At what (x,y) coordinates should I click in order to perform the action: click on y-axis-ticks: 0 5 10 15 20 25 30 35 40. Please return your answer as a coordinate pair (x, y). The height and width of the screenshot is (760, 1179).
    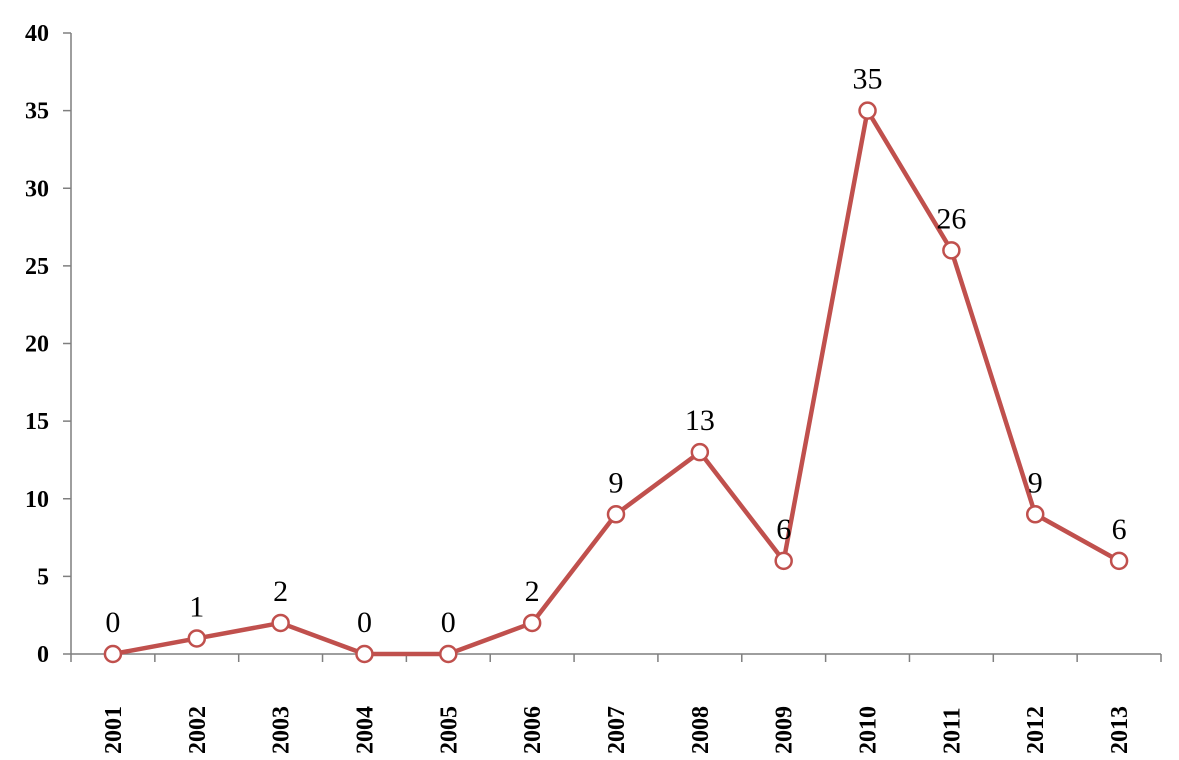
    Looking at the image, I should click on (48, 344).